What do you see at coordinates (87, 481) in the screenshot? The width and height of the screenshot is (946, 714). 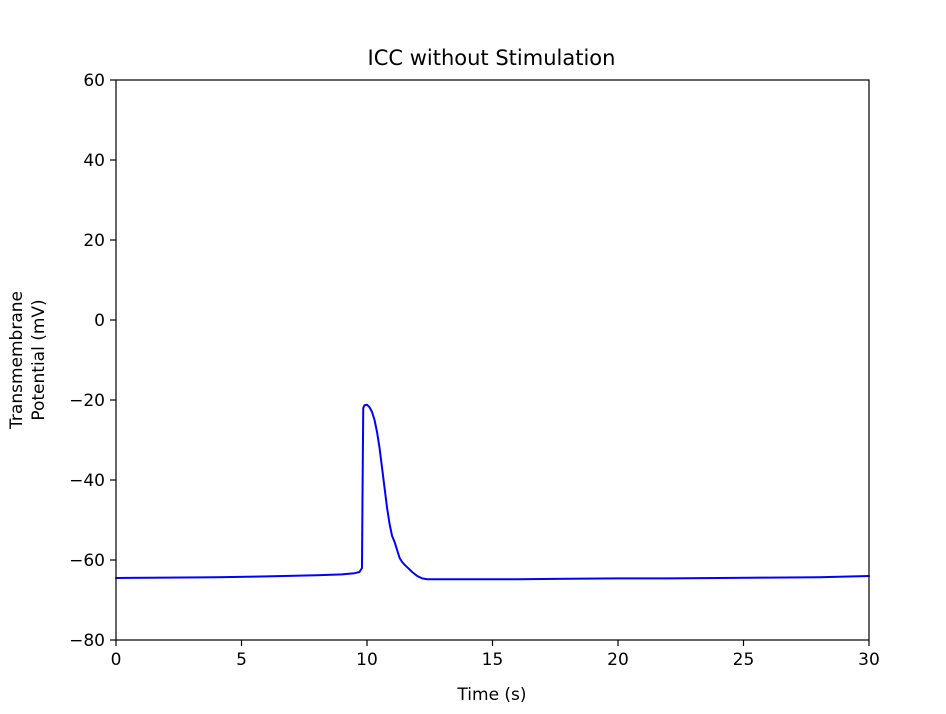 I see `y-tick-label: −40` at bounding box center [87, 481].